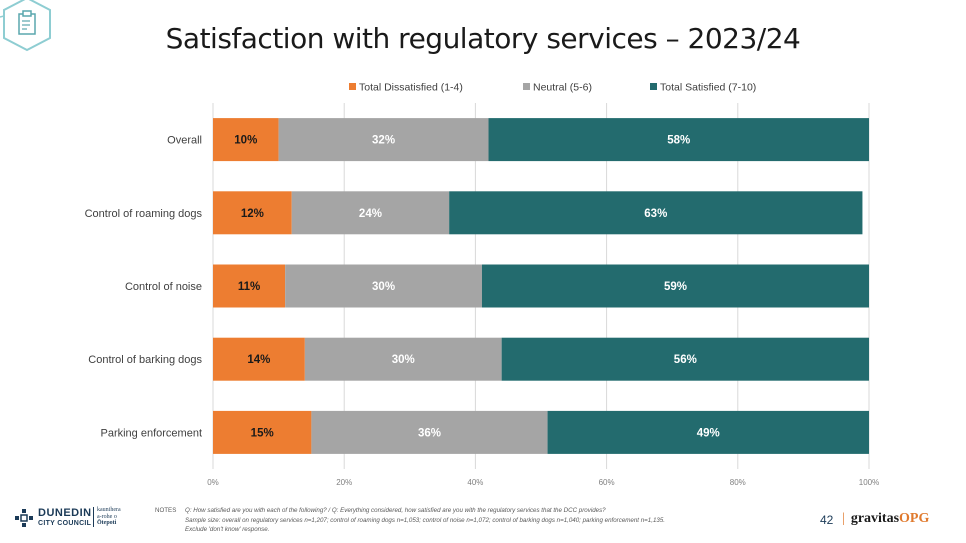  What do you see at coordinates (607, 482) in the screenshot?
I see `x-tick-label: 60%` at bounding box center [607, 482].